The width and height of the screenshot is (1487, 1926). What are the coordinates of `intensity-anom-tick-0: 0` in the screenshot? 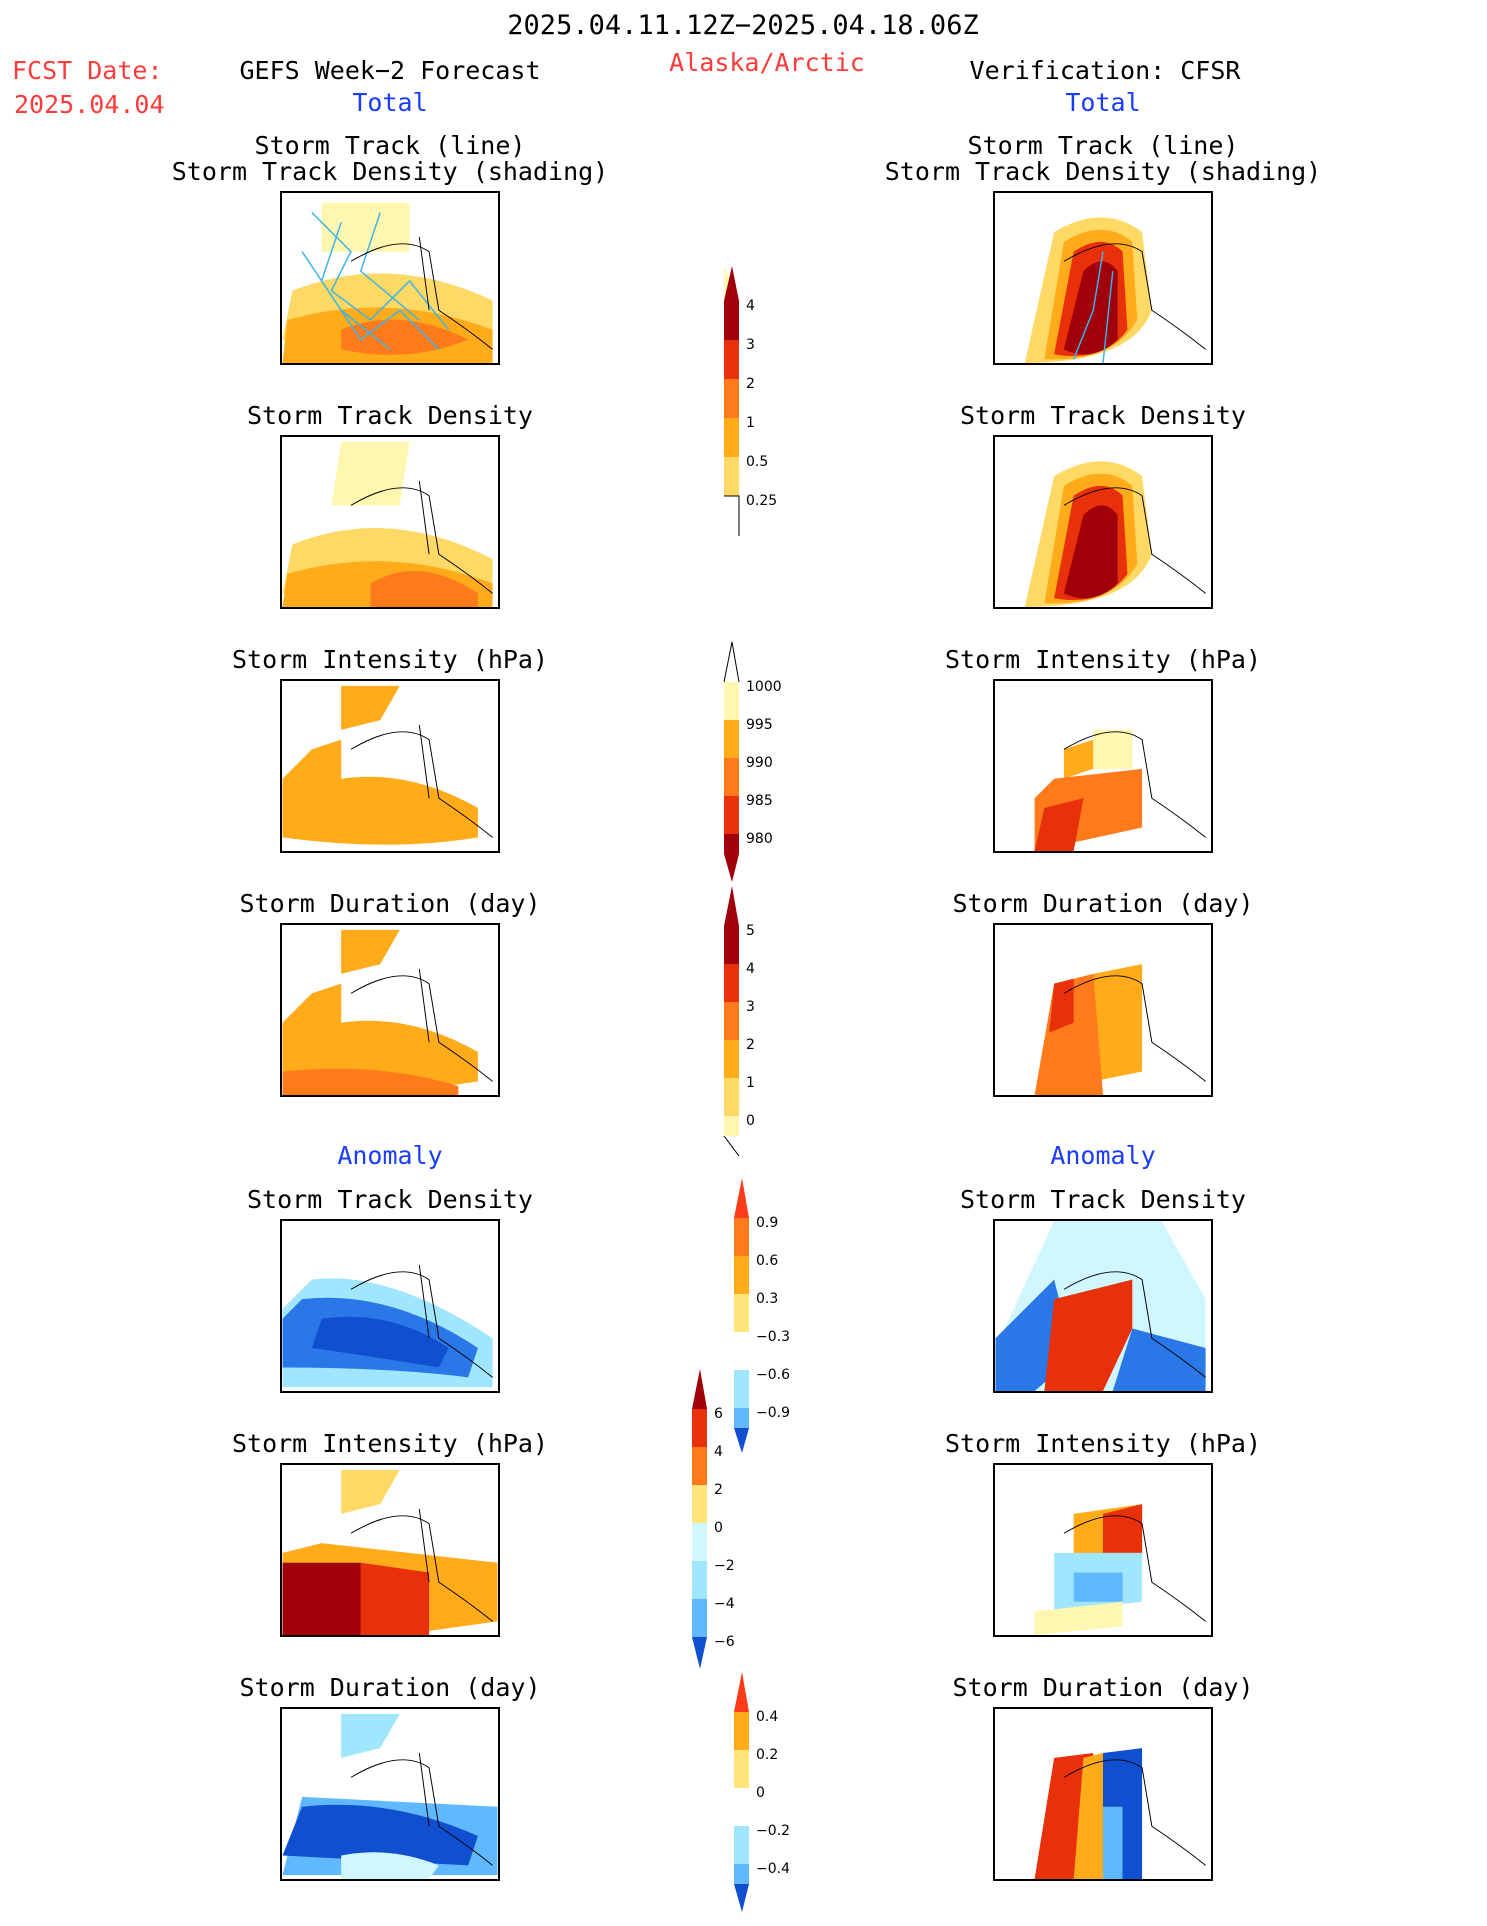 It's located at (718, 1528).